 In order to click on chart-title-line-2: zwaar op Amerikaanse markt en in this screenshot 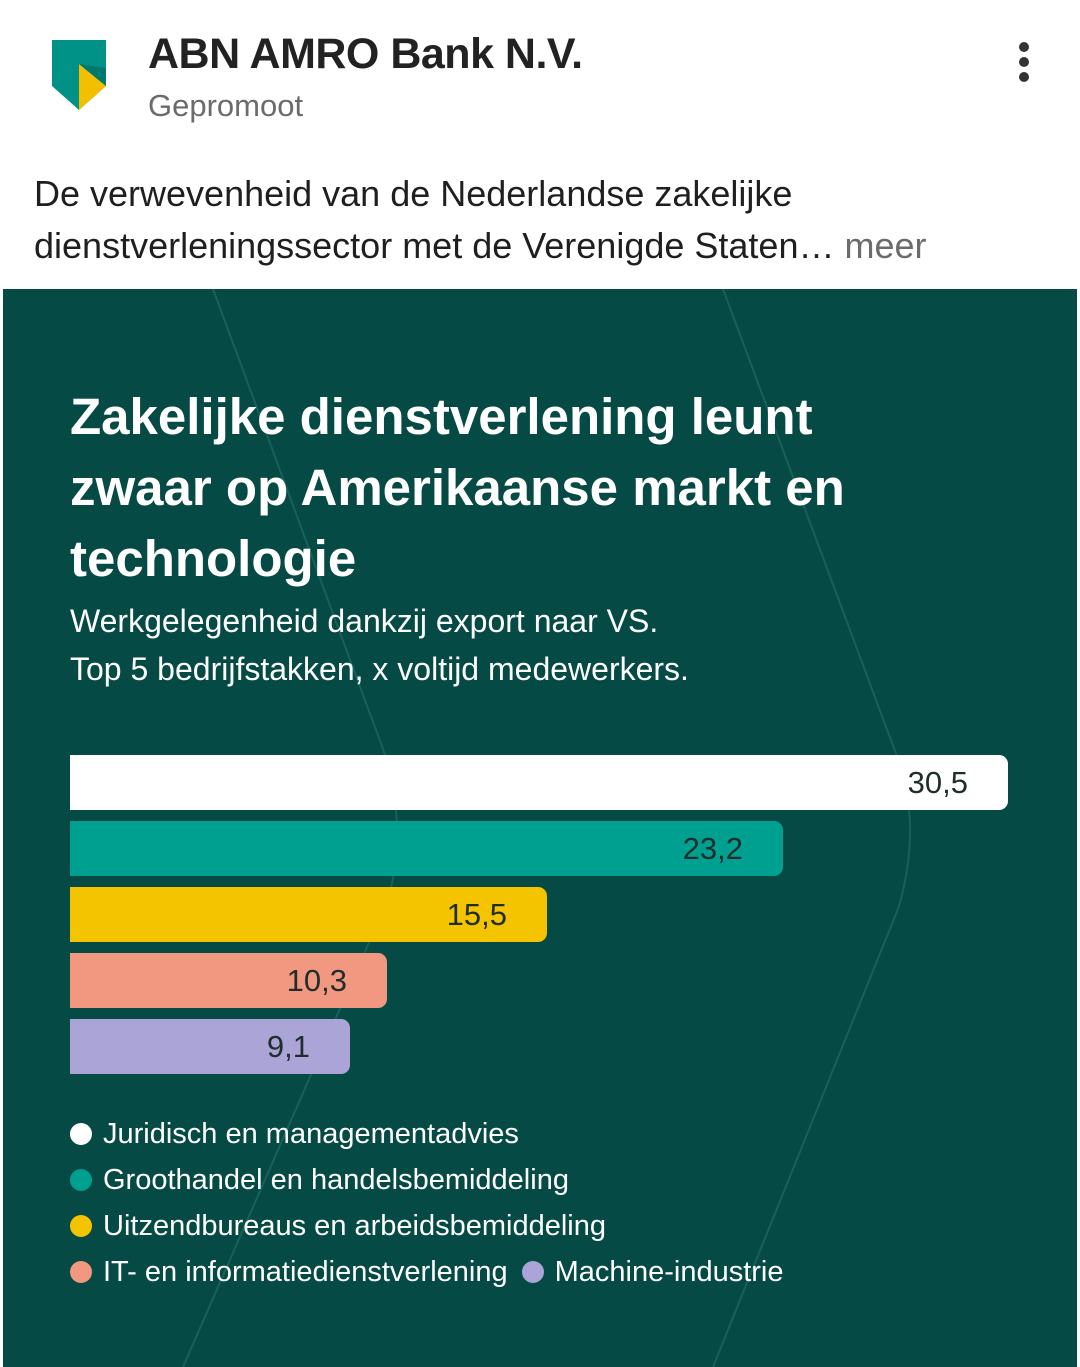, I will do `click(457, 487)`.